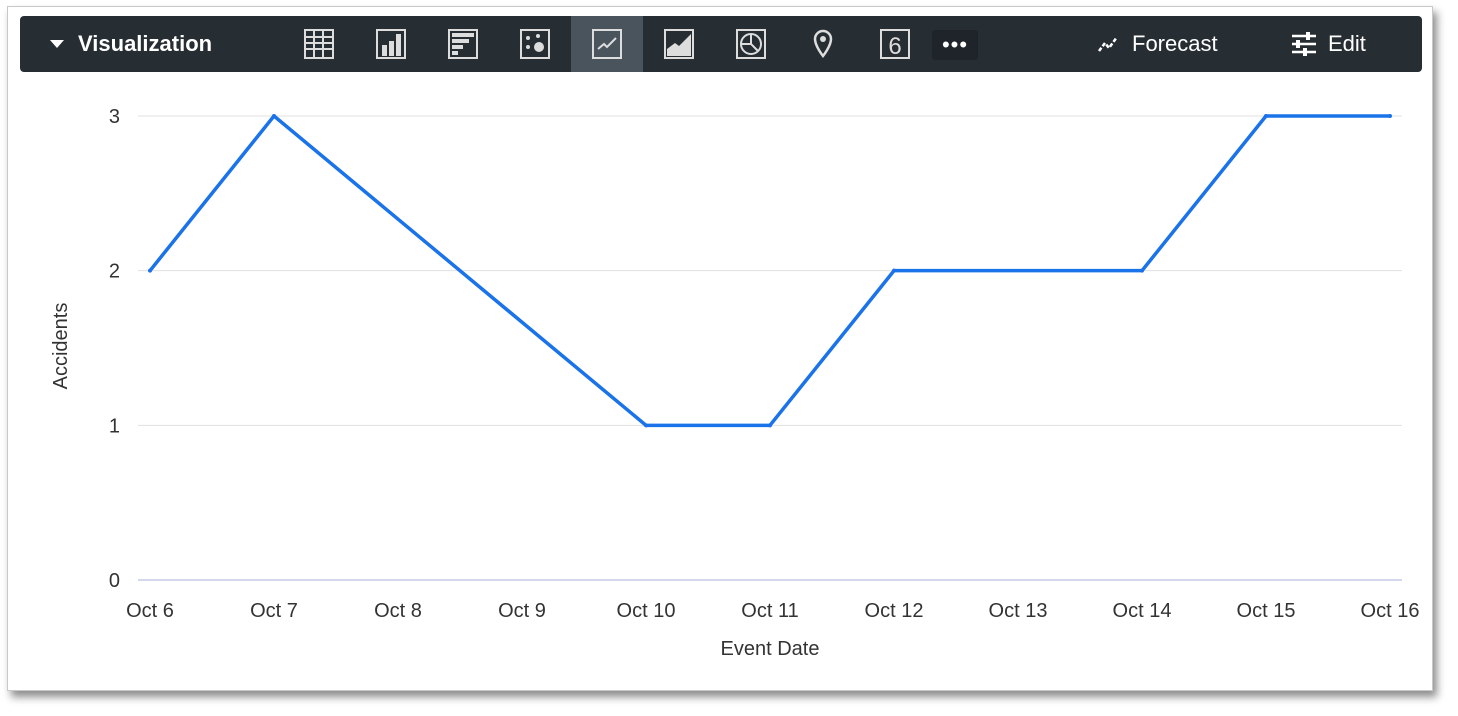  I want to click on x-tick-label: Oct 14, so click(1142, 611).